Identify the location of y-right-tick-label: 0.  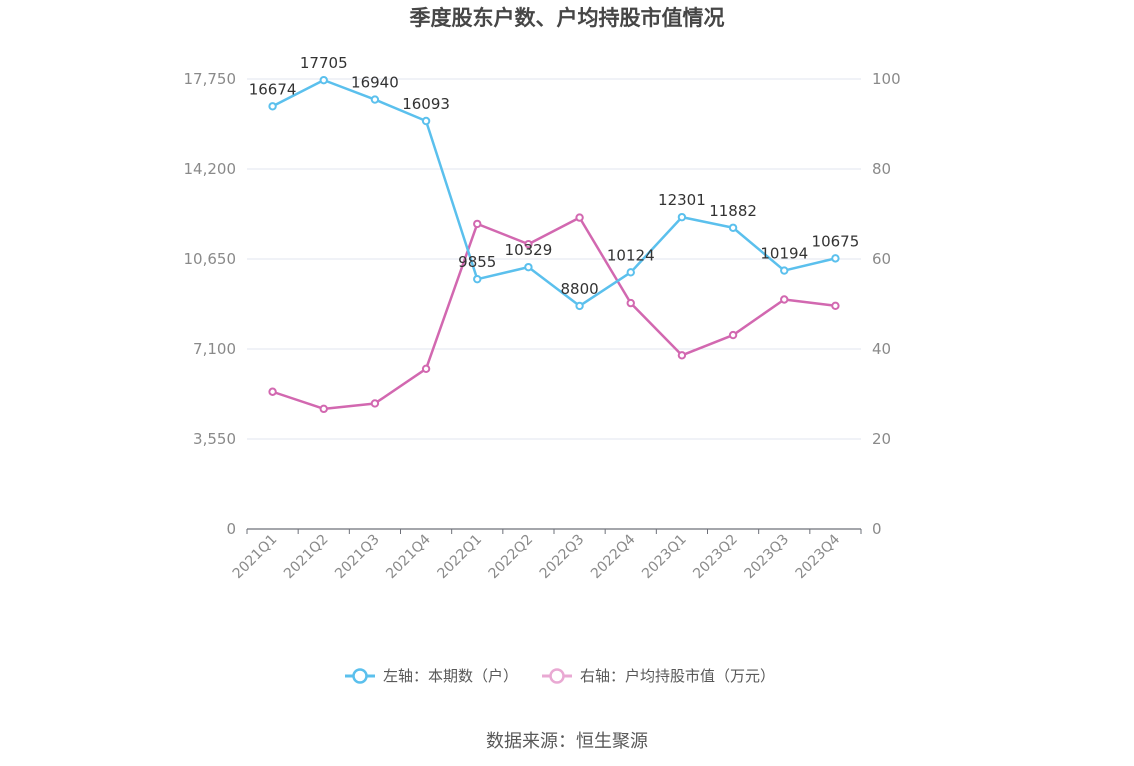
(877, 529).